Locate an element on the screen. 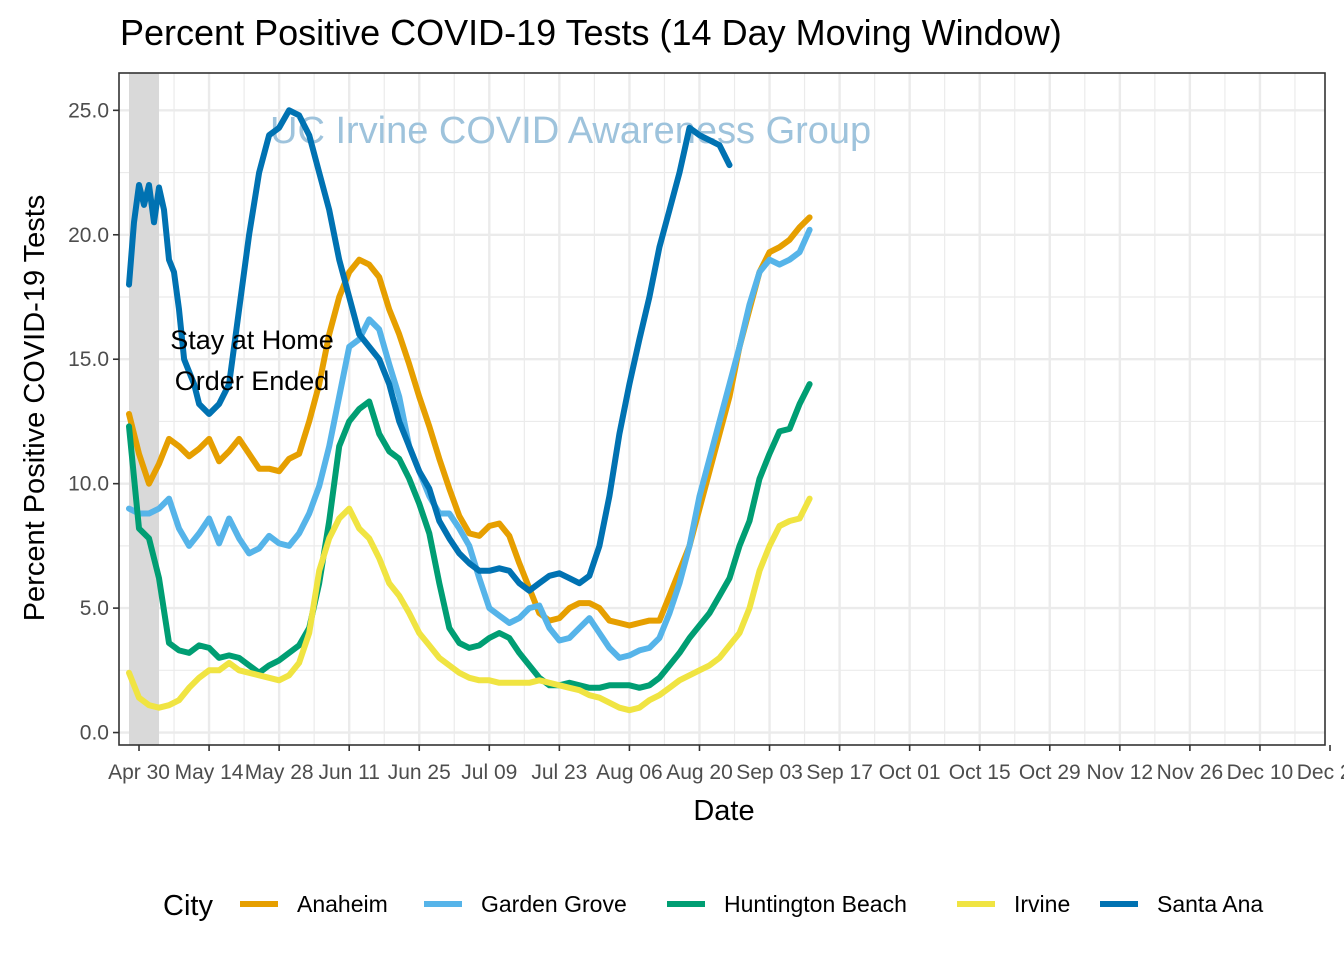 This screenshot has height=960, width=1344. x-tick-label: Jul 09 is located at coordinates (489, 772).